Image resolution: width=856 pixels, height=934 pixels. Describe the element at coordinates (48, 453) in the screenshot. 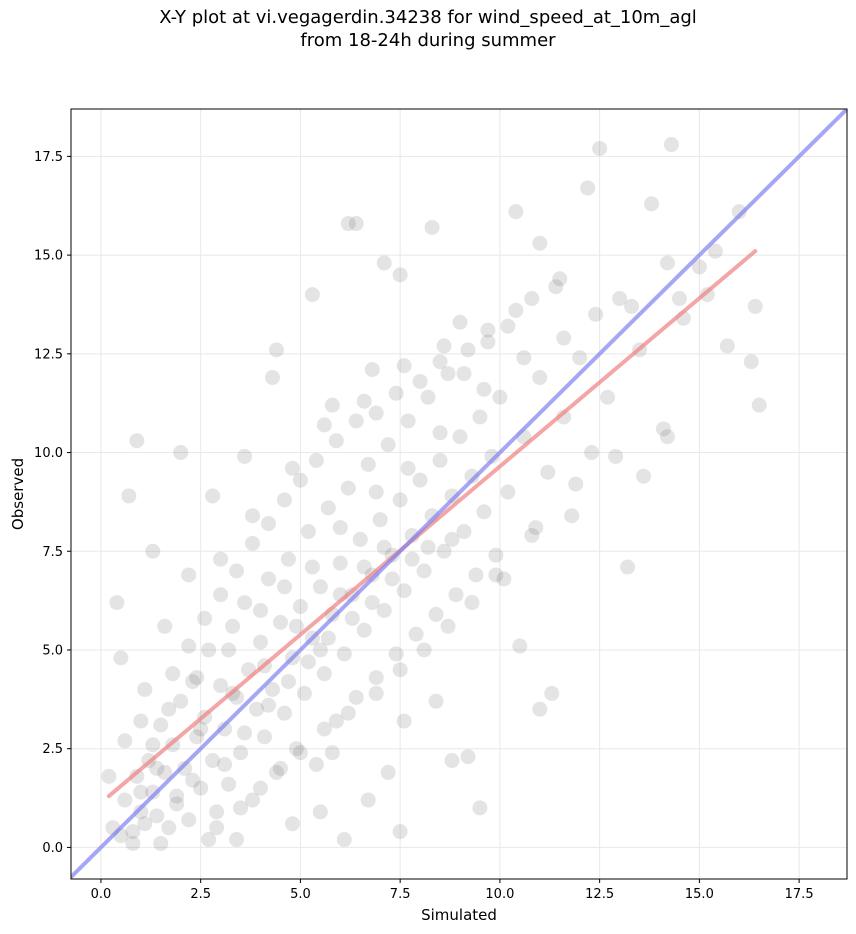

I see `y-tick-label: 10.0` at that location.